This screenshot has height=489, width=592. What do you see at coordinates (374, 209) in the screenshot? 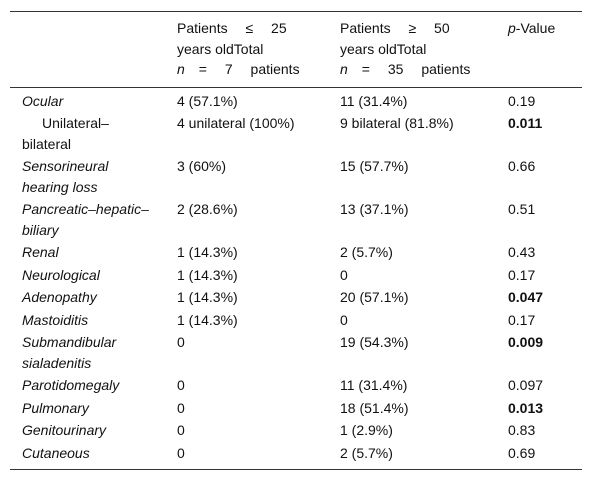
I see `cell: 13 (37.1%)` at bounding box center [374, 209].